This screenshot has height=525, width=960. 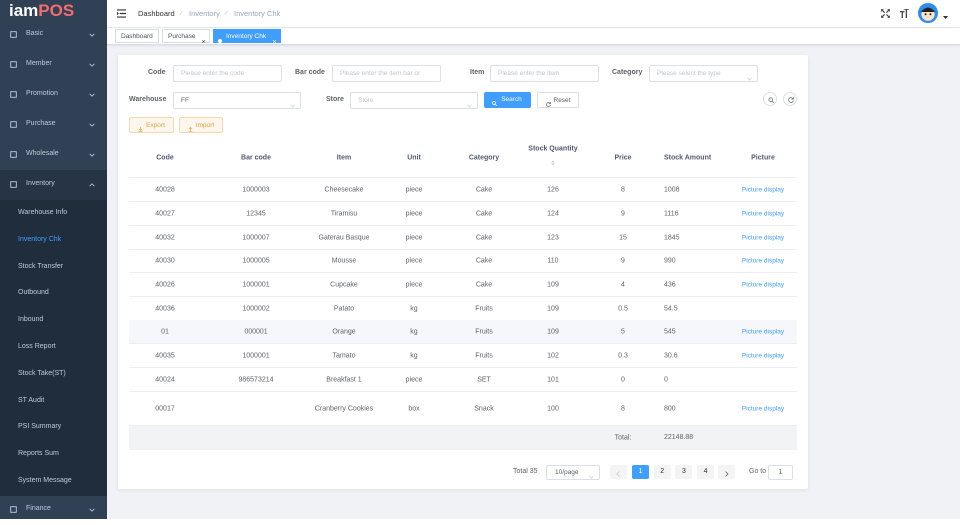 I want to click on page-size-select: 10/page, so click(x=573, y=472).